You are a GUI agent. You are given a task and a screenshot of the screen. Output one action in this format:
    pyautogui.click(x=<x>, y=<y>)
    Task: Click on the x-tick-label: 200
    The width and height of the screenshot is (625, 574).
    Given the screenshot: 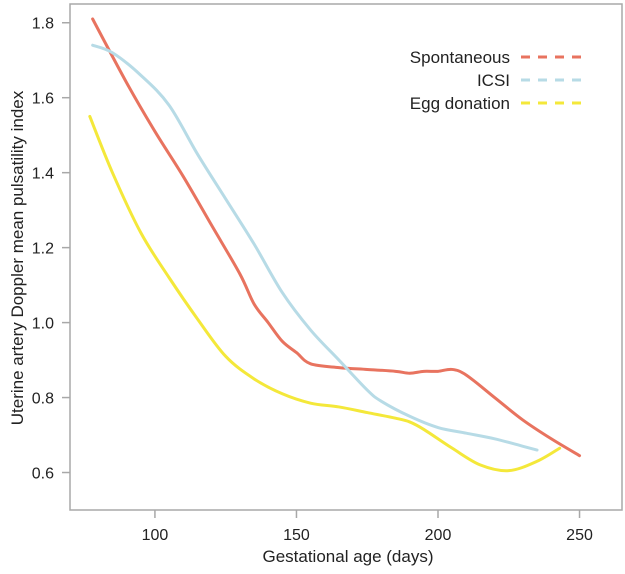 What is the action you would take?
    pyautogui.click(x=438, y=535)
    